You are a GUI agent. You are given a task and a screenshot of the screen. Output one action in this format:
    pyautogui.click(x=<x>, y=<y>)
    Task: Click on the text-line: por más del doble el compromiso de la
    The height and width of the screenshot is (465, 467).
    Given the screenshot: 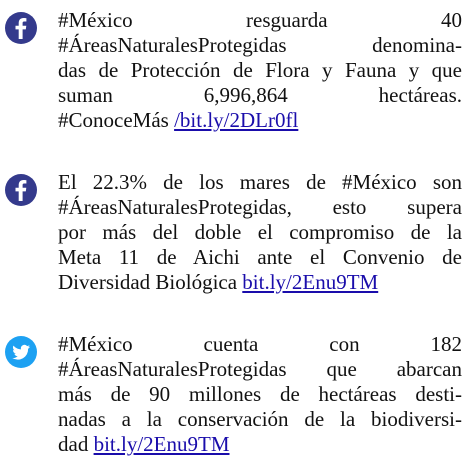 What is the action you would take?
    pyautogui.click(x=260, y=232)
    